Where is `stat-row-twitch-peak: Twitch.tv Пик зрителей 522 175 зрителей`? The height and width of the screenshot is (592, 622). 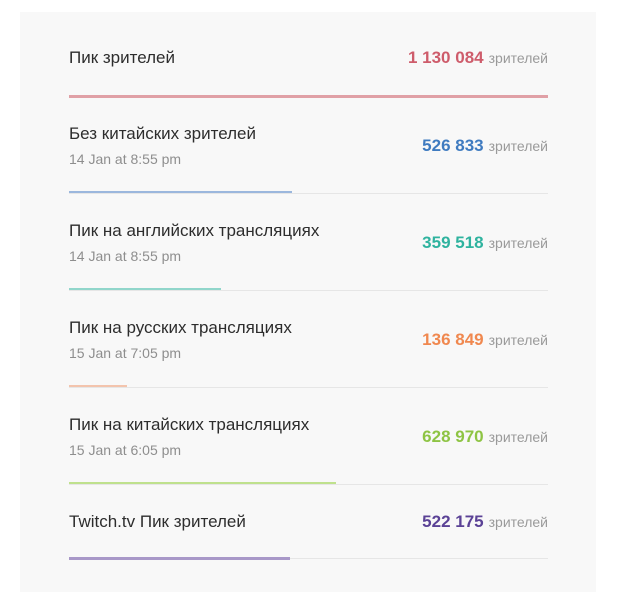
stat-row-twitch-peak: Twitch.tv Пик зрителей 522 175 зрителей is located at coordinates (308, 537).